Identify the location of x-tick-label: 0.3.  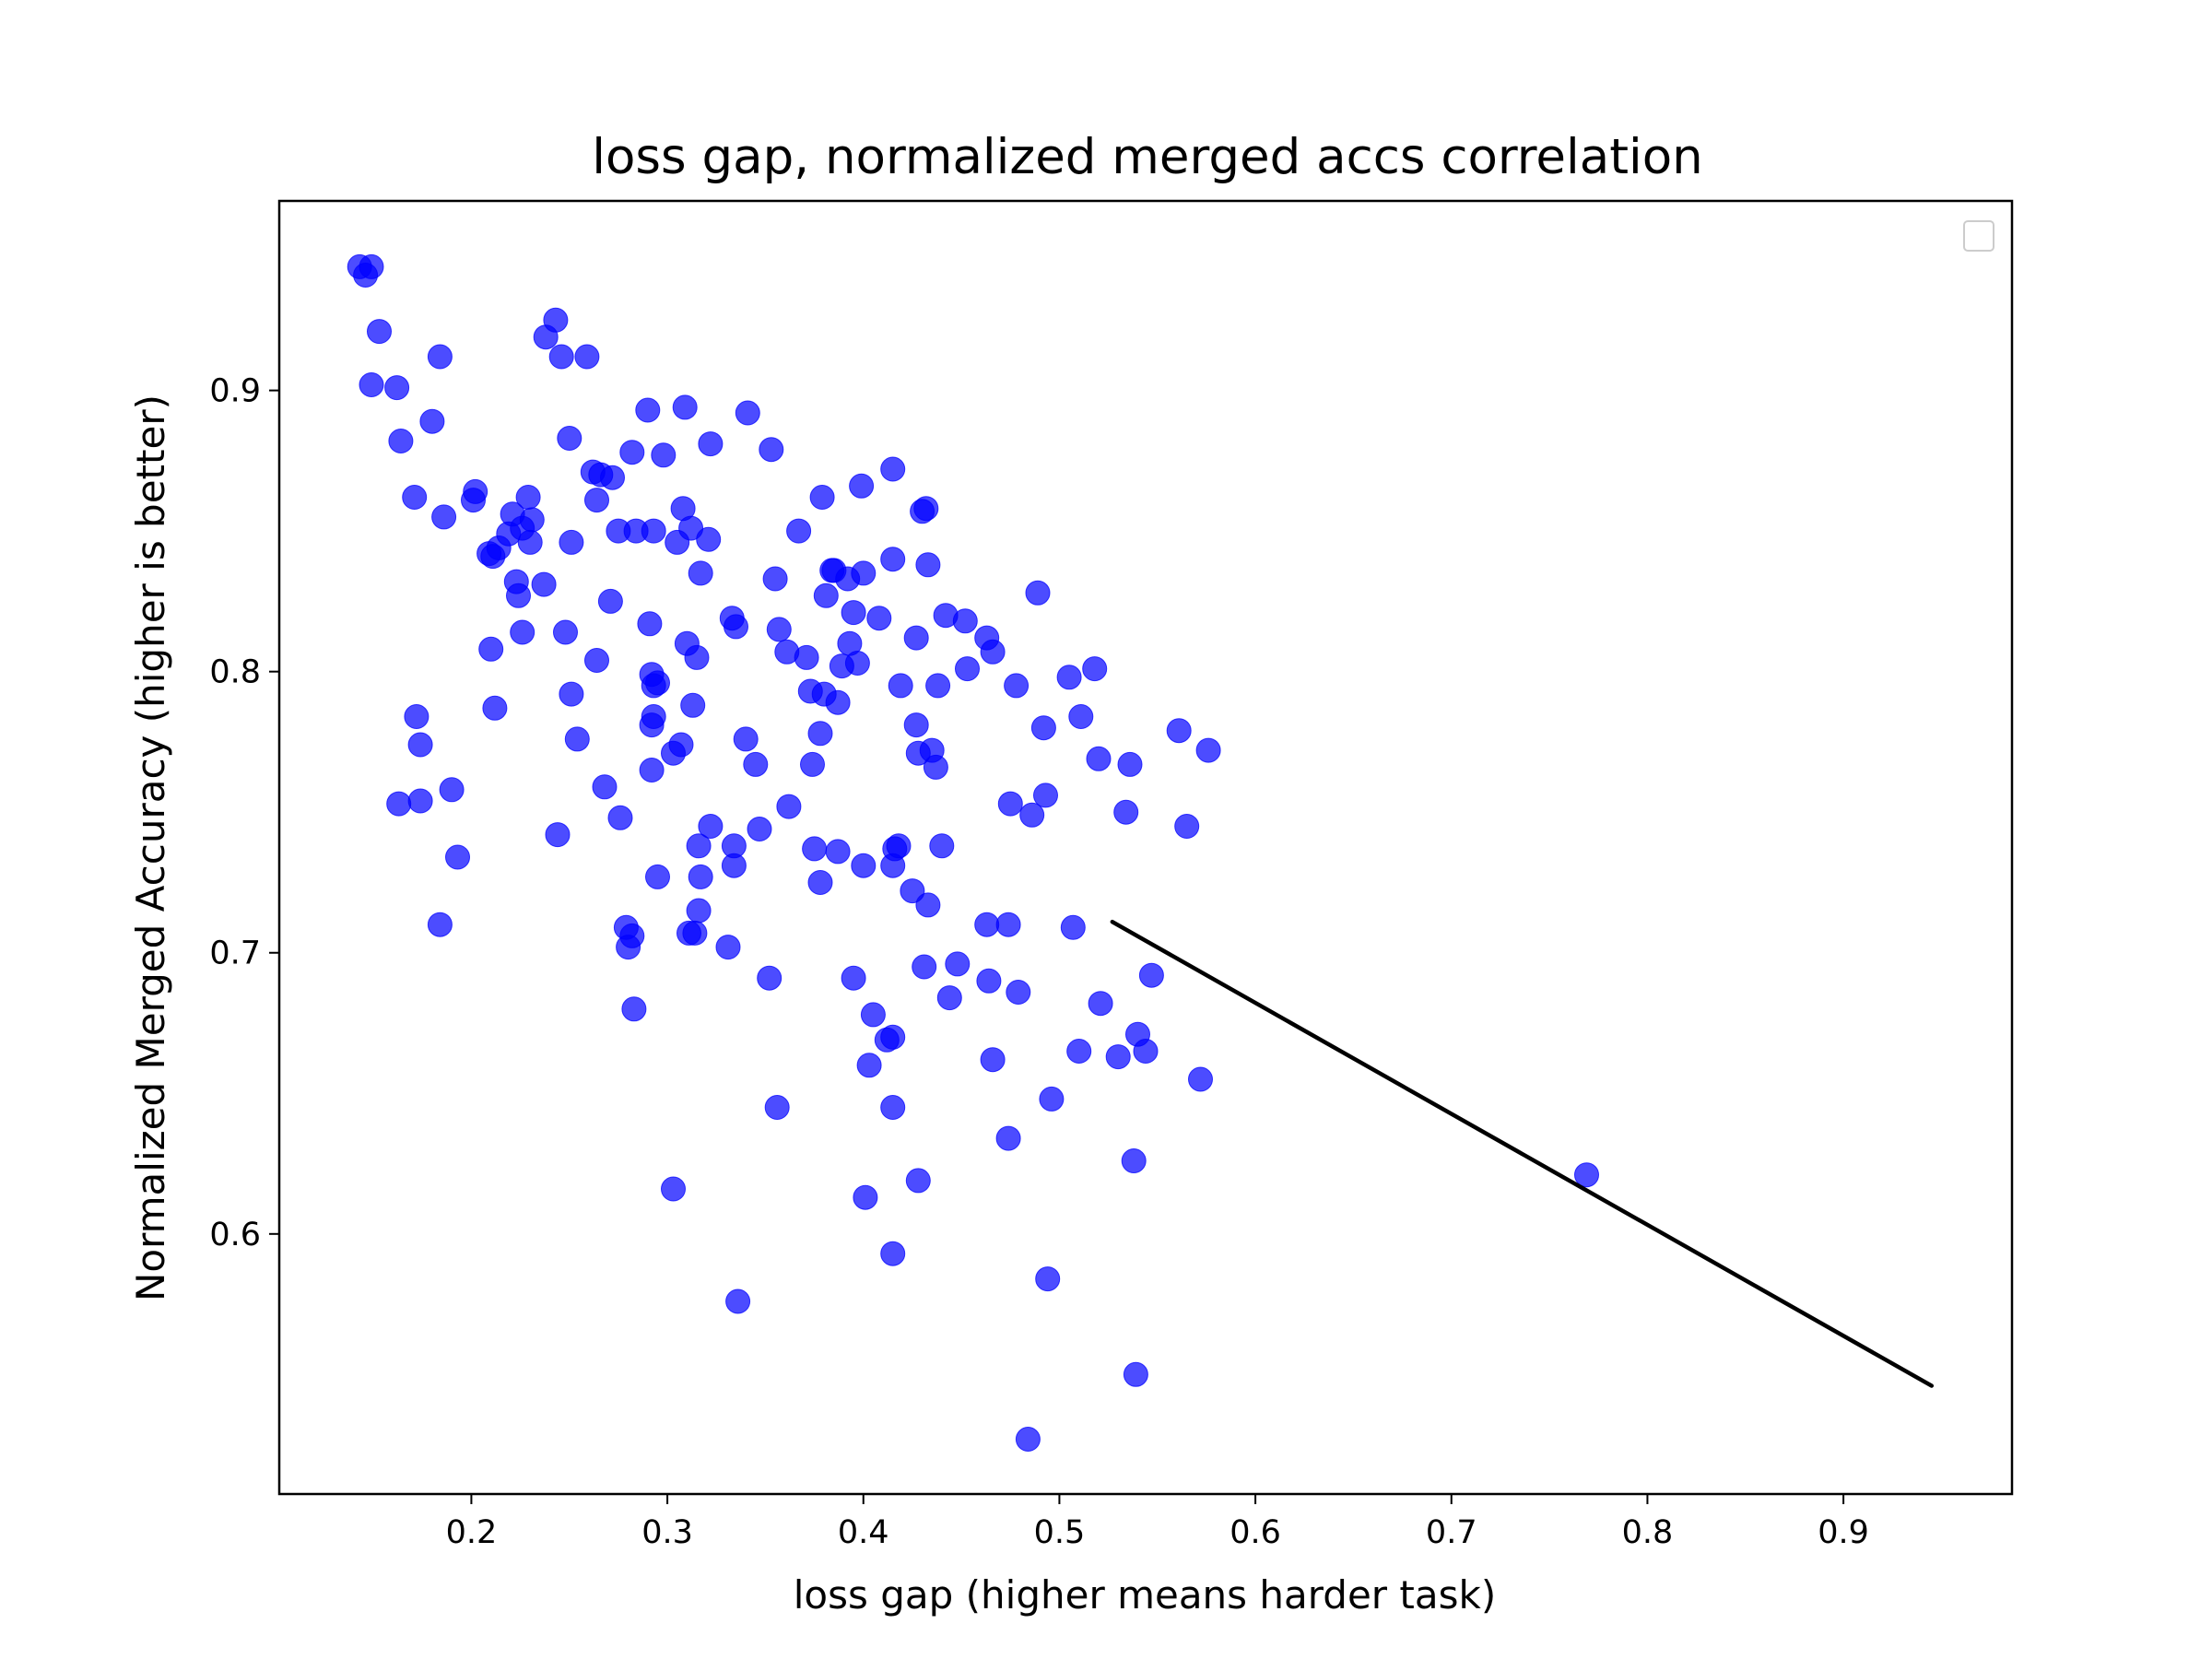
(667, 1532).